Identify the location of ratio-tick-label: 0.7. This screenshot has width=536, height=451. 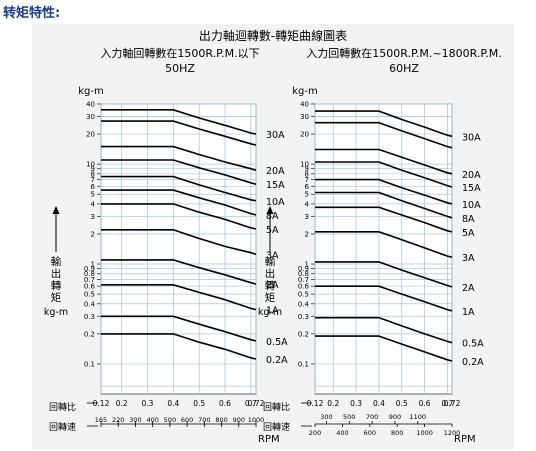
(251, 403).